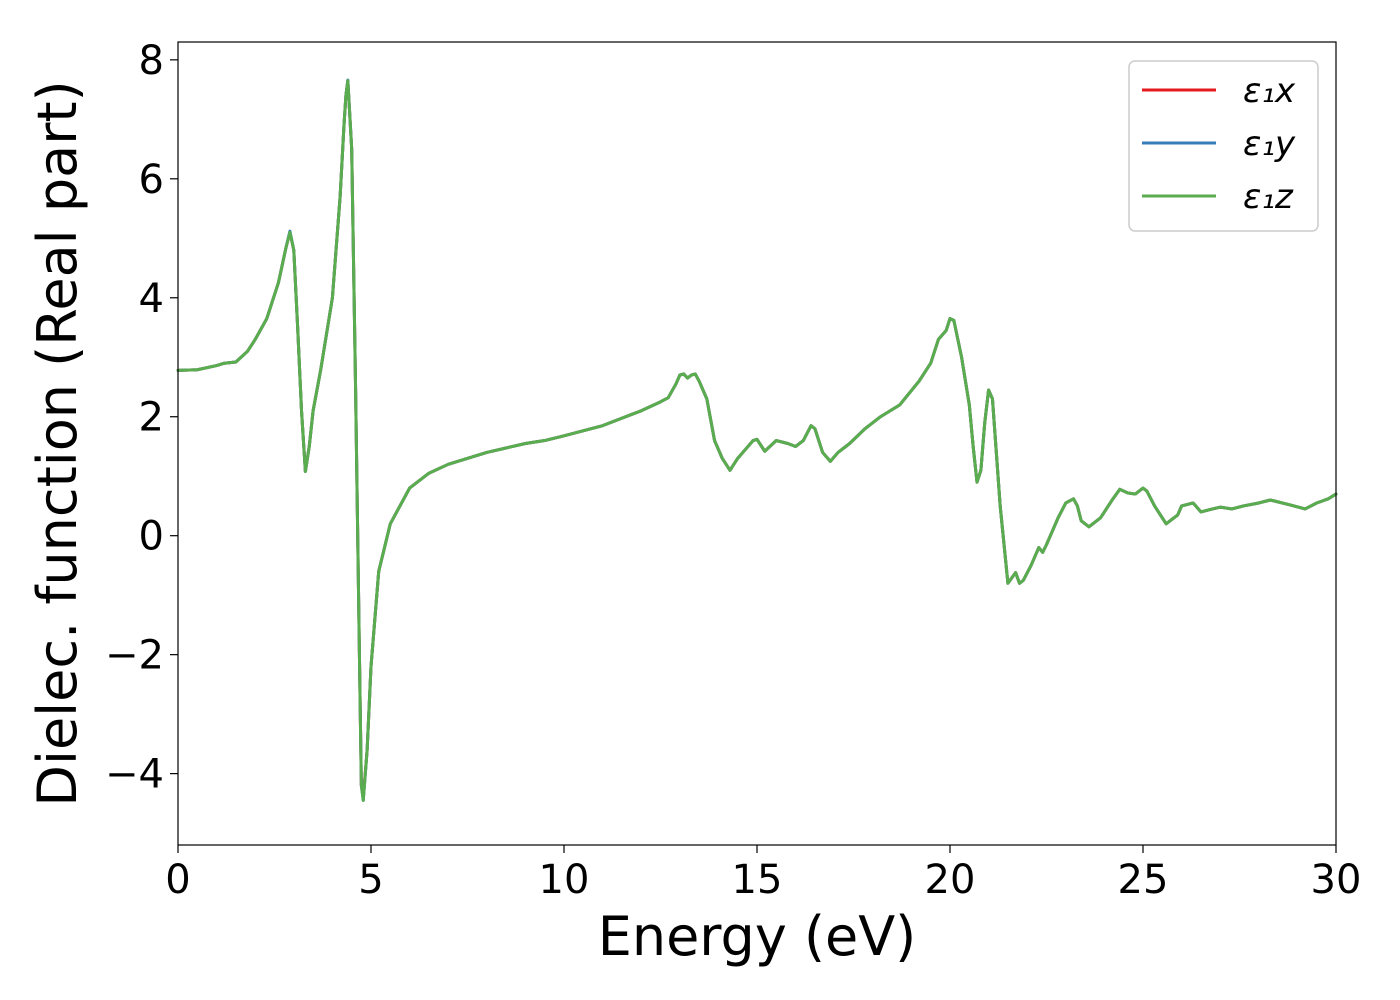 The image size is (1400, 1000). I want to click on x-tick-label: 10, so click(564, 880).